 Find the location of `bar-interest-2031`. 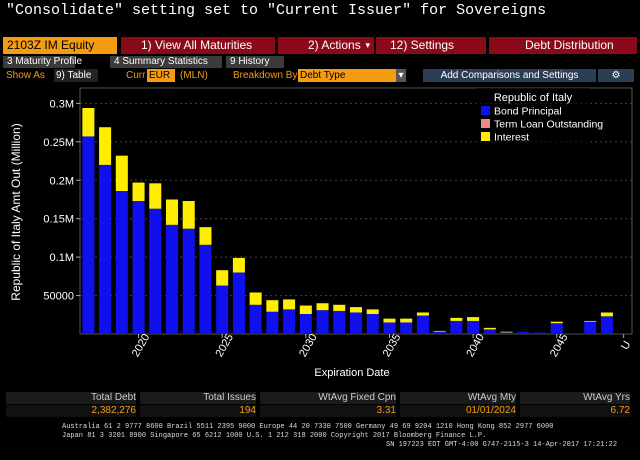

bar-interest-2031 is located at coordinates (322, 307).